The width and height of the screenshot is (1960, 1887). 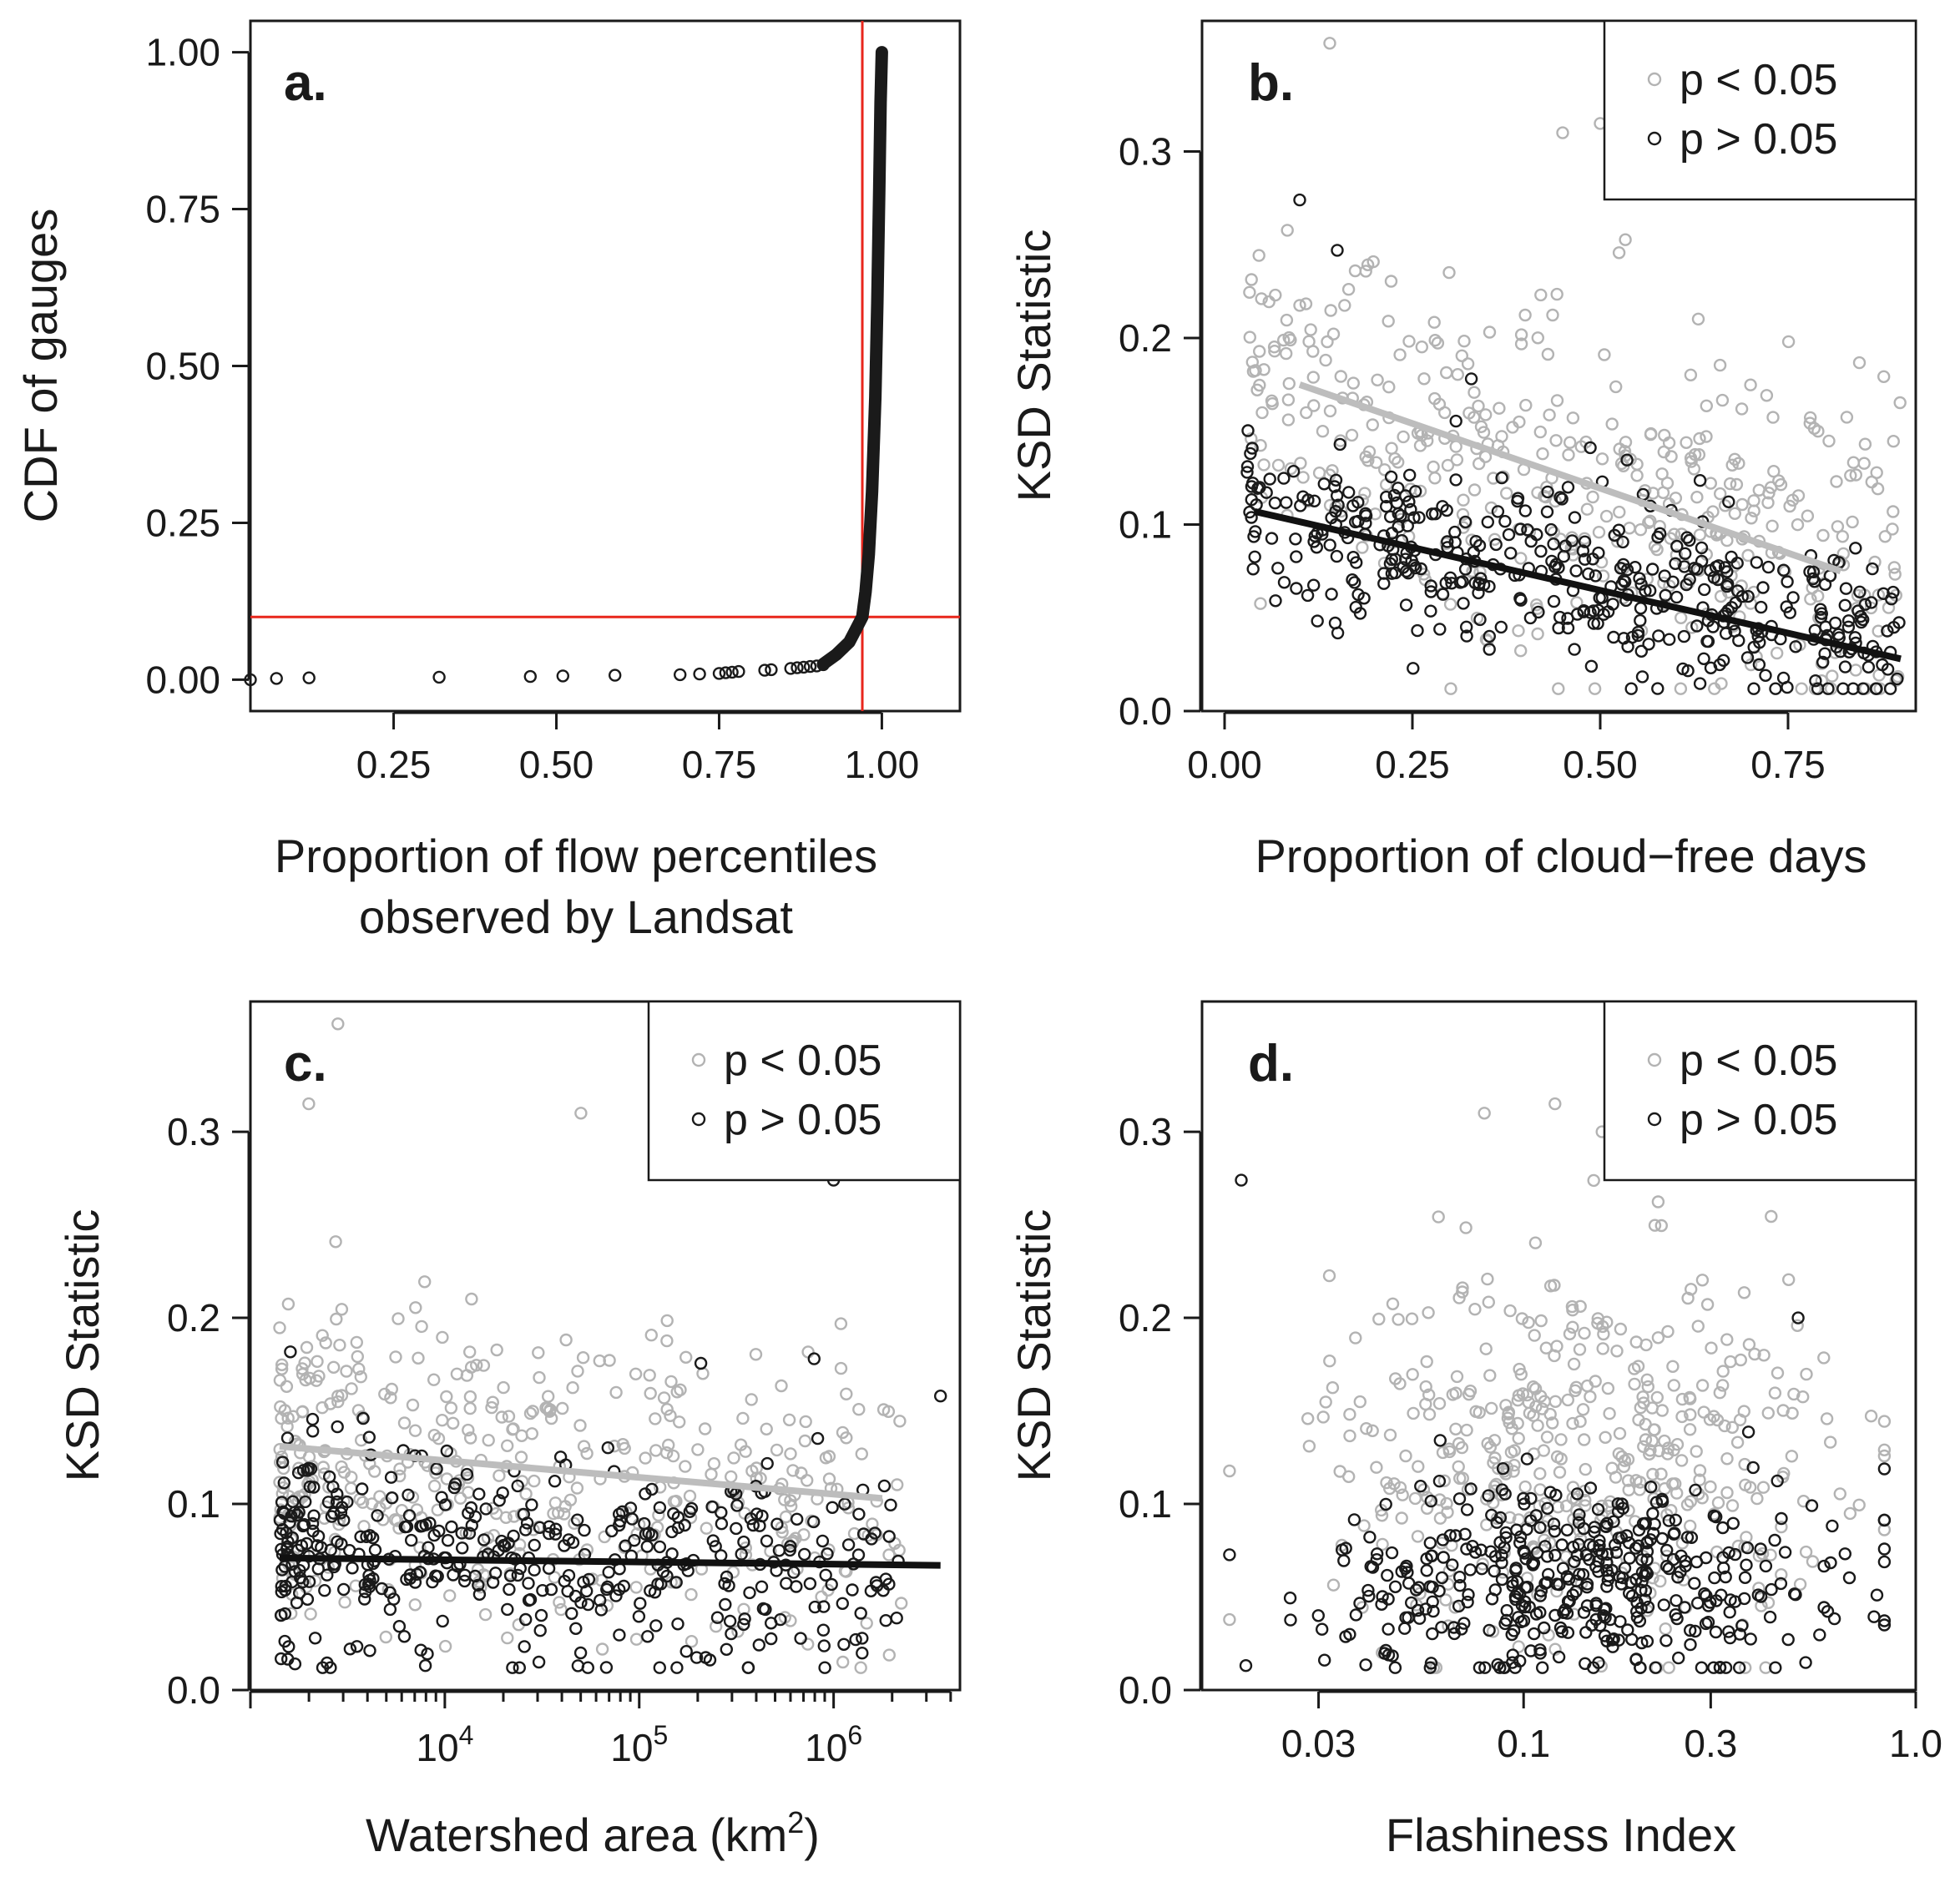 What do you see at coordinates (556, 764) in the screenshot?
I see `panel-a-x-tick-label: 0.50` at bounding box center [556, 764].